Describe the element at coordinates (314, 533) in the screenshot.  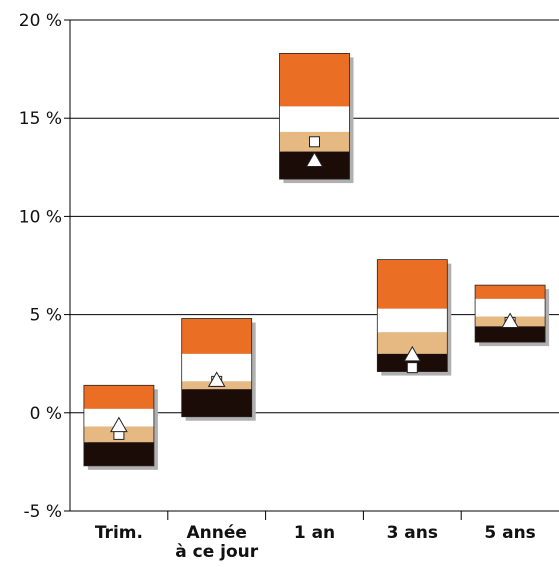
I see `x-tick-label: 1 an` at that location.